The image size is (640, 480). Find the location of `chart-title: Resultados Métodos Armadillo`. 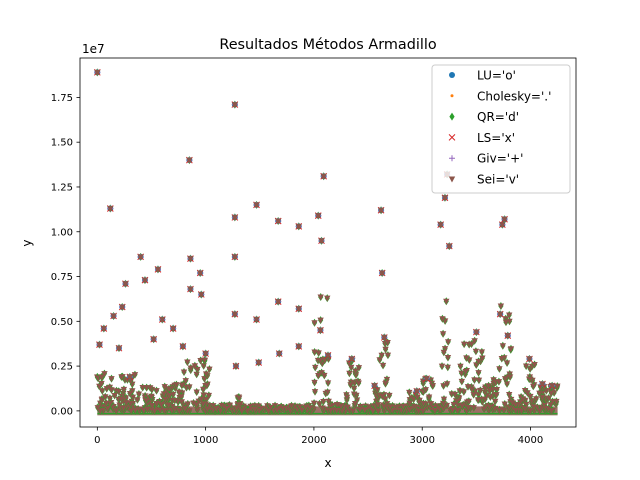

chart-title: Resultados Métodos Armadillo is located at coordinates (327, 45).